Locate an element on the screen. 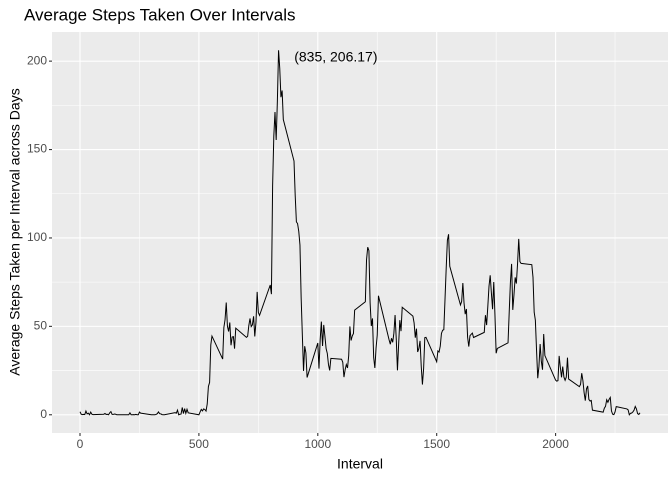  y-tick-label: 50 is located at coordinates (41, 326).